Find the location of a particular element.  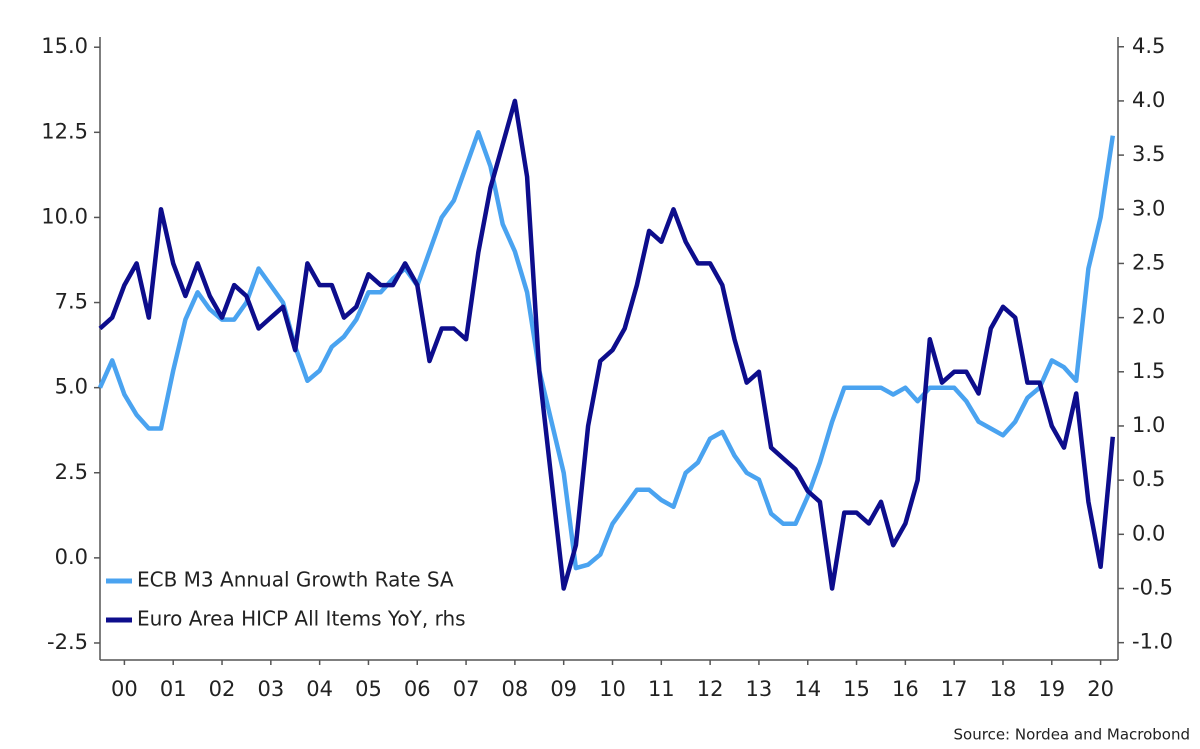

y-tick-label: 0.0 is located at coordinates (71, 557).